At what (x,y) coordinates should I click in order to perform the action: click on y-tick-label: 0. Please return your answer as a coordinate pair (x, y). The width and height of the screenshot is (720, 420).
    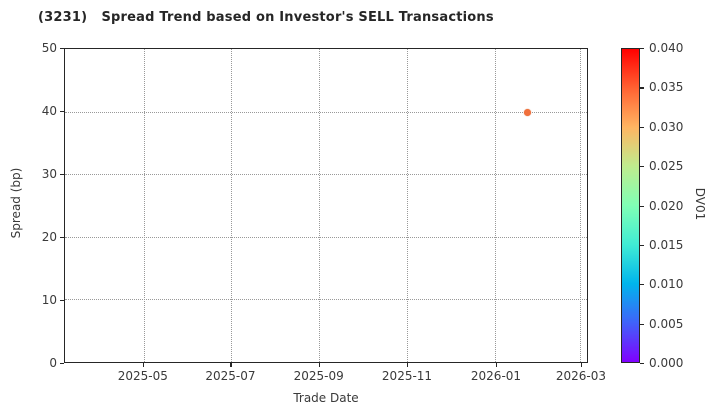
    Looking at the image, I should click on (53, 363).